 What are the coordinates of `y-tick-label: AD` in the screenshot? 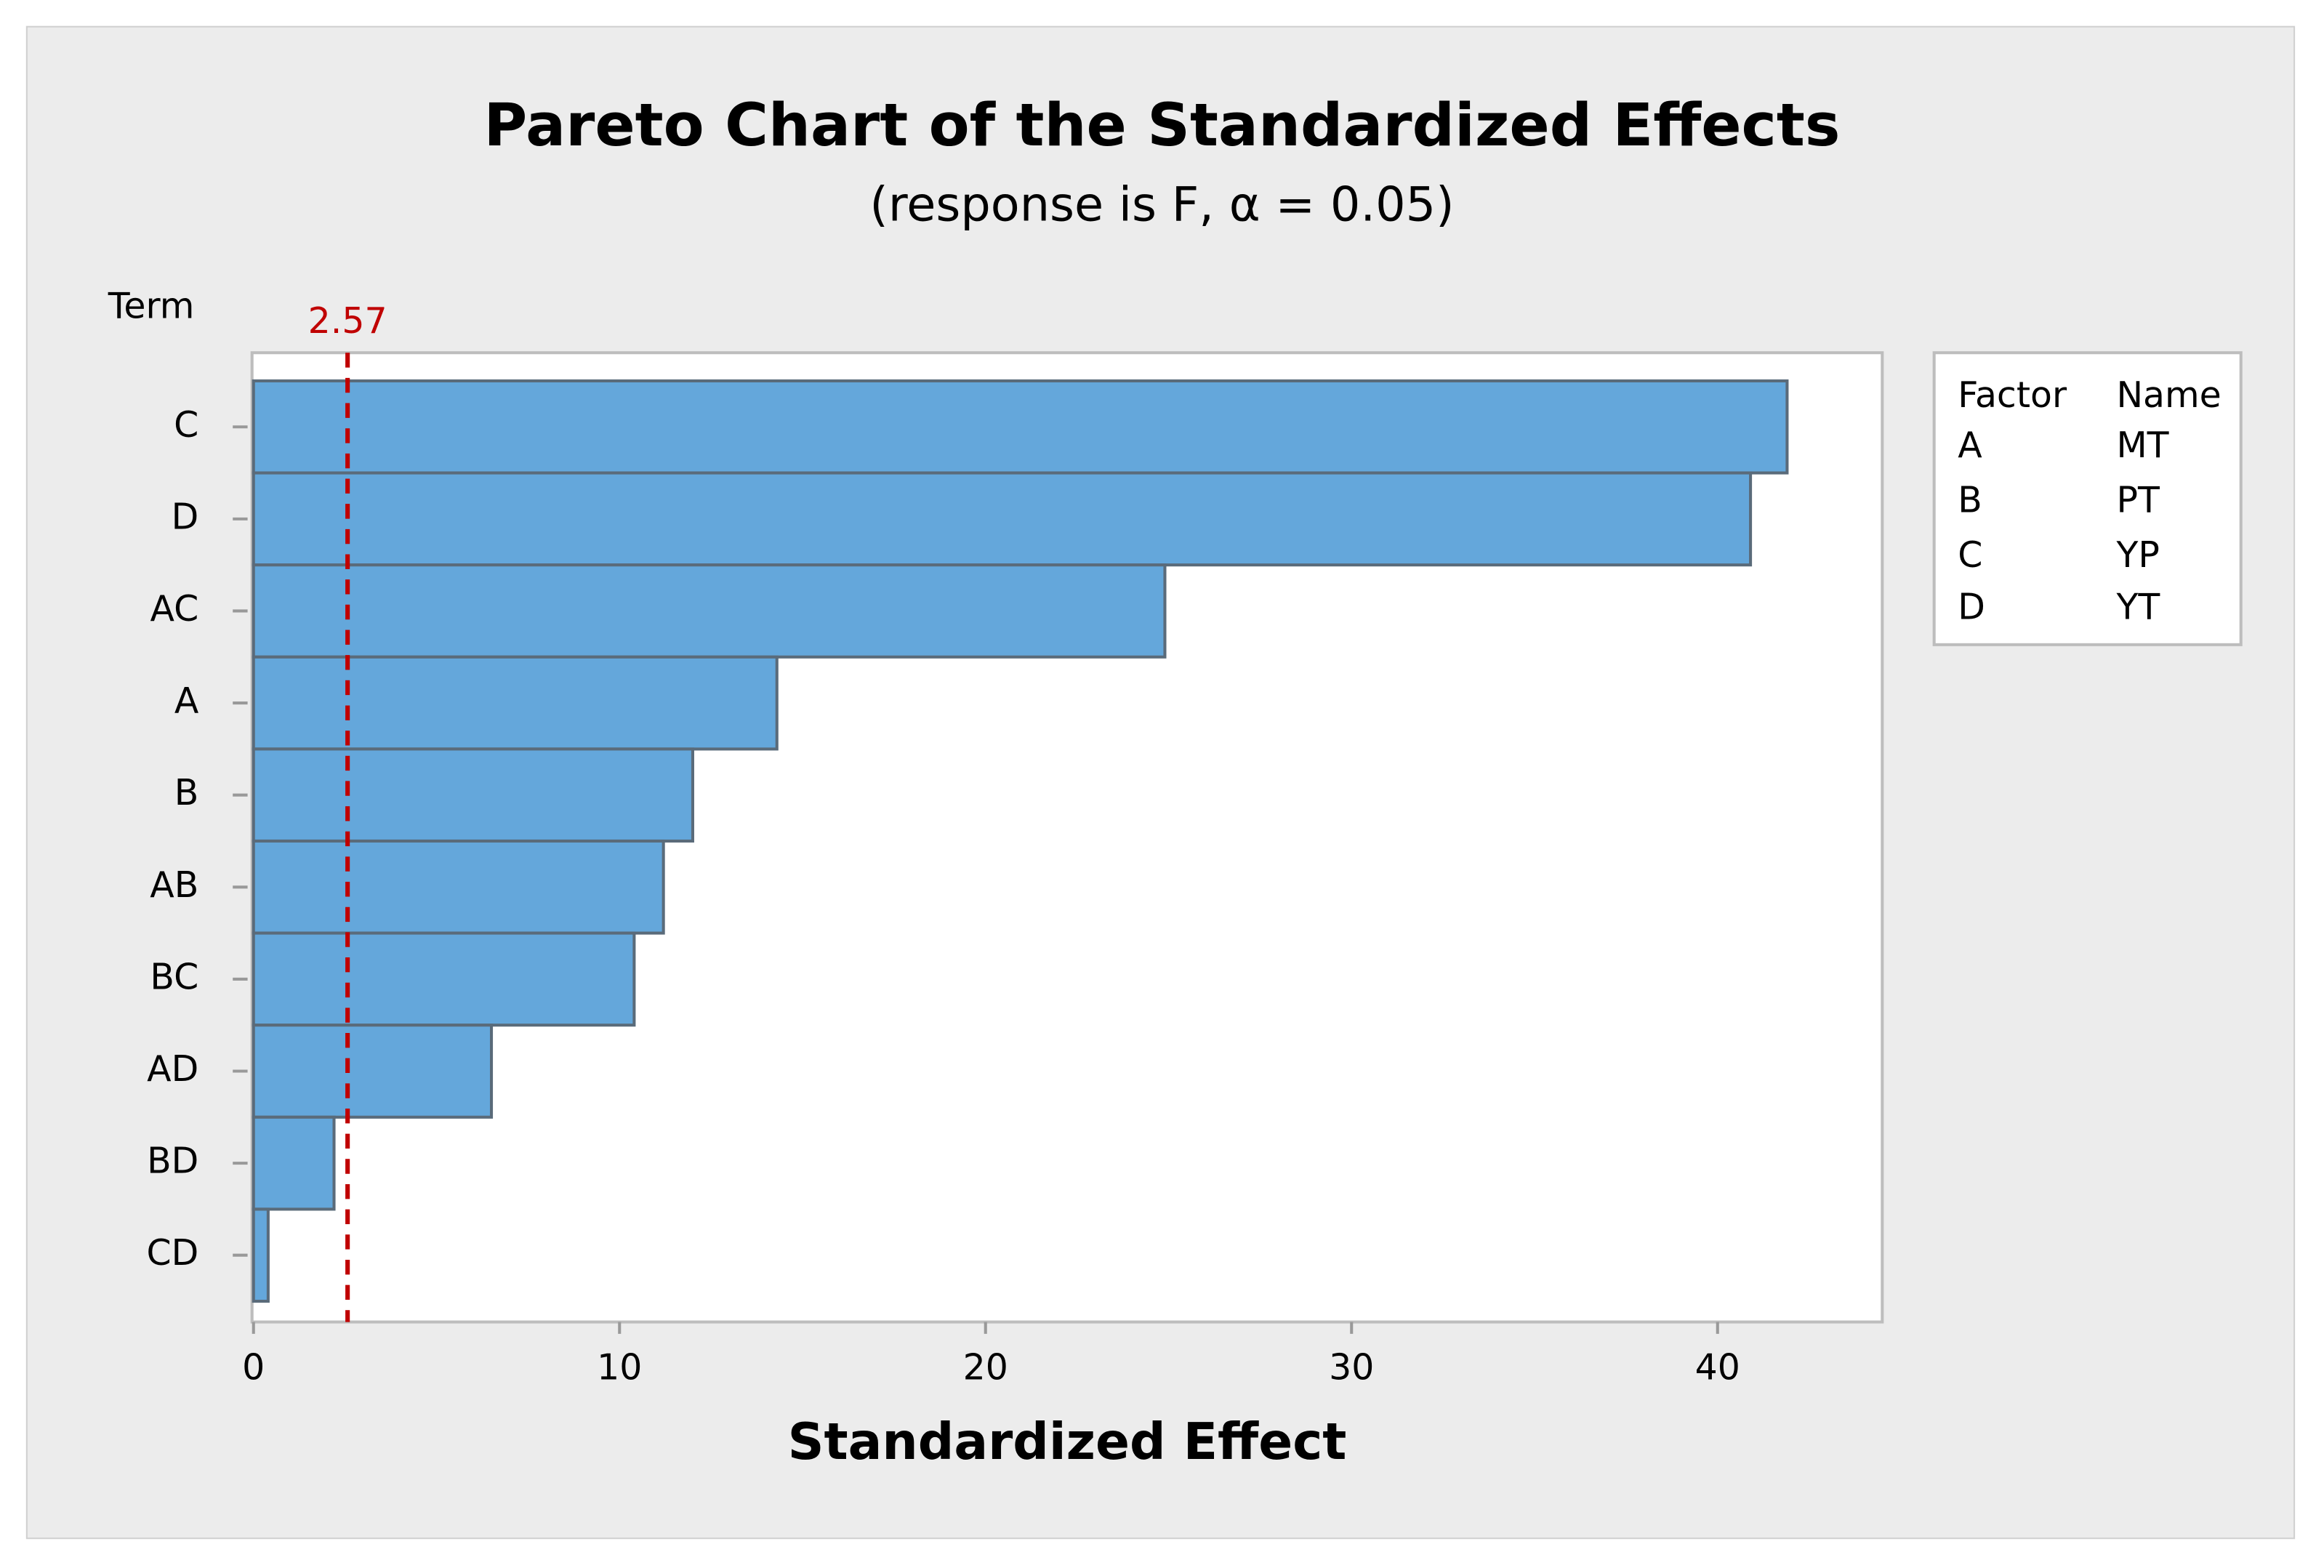 It's located at (172, 1069).